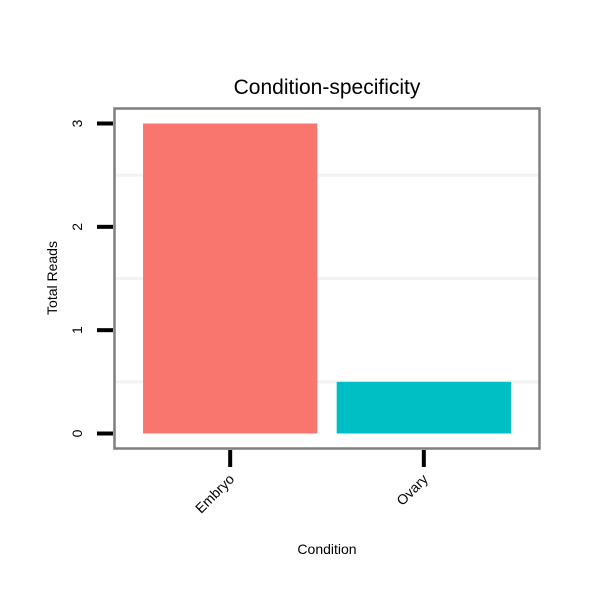  What do you see at coordinates (91, 278) in the screenshot?
I see `y-axis: 0 1 2 3` at bounding box center [91, 278].